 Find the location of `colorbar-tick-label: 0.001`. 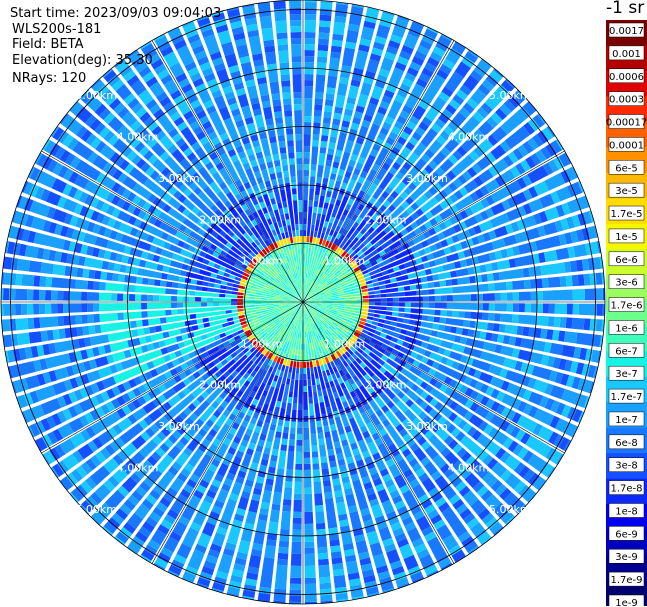

colorbar-tick-label: 0.001 is located at coordinates (626, 54).